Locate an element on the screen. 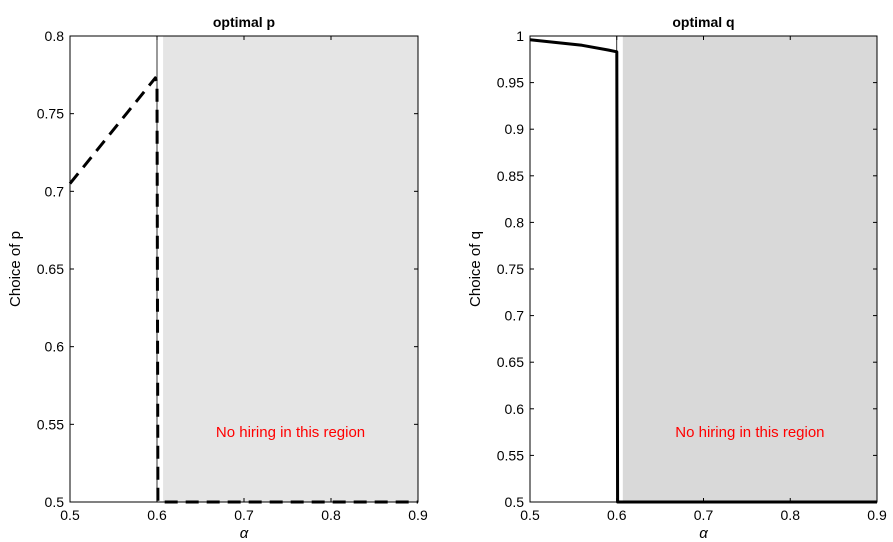  chart-title: optimal p is located at coordinates (244, 22).